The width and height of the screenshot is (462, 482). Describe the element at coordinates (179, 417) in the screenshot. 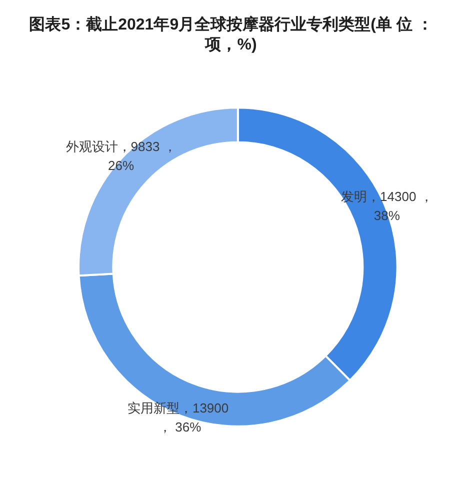

I see `slice-label: 实用新型，13900 ， 36%` at that location.